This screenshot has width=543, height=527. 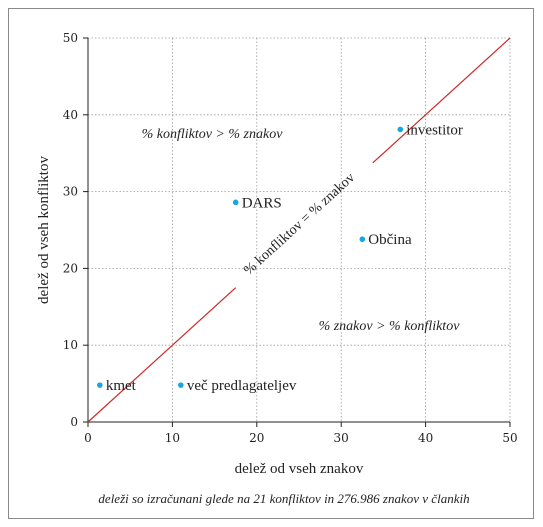 What do you see at coordinates (121, 386) in the screenshot?
I see `point-label: kmet` at bounding box center [121, 386].